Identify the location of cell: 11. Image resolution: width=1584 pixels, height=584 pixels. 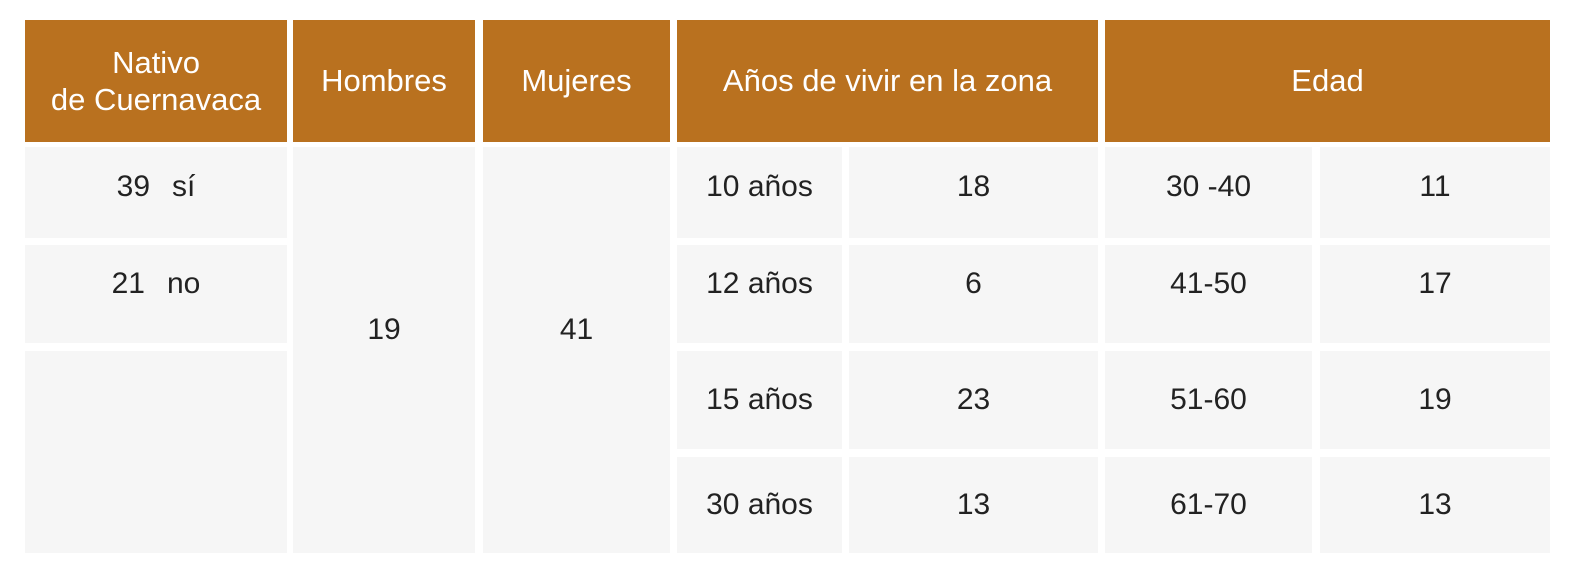
(1435, 192).